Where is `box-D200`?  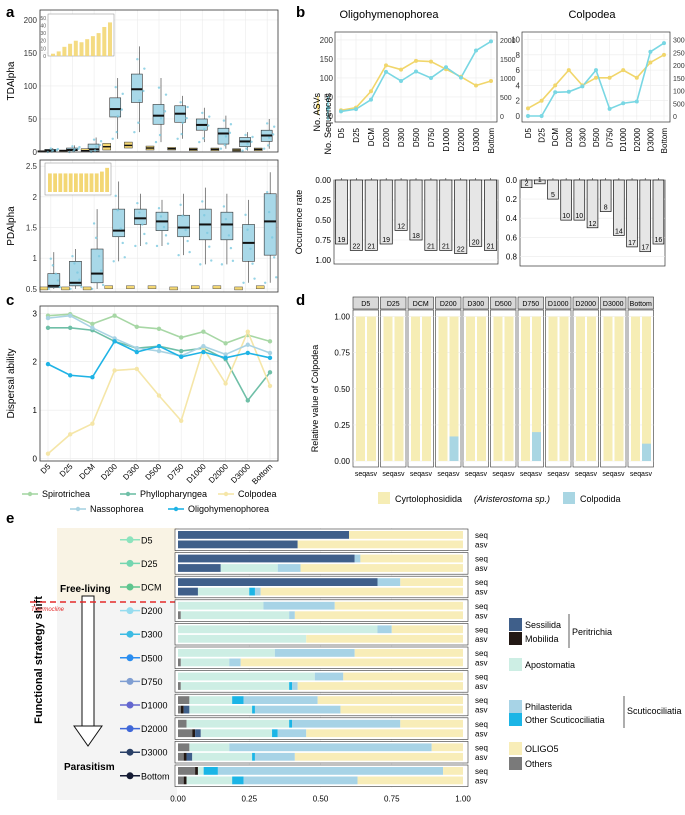 box-D200 is located at coordinates (119, 223).